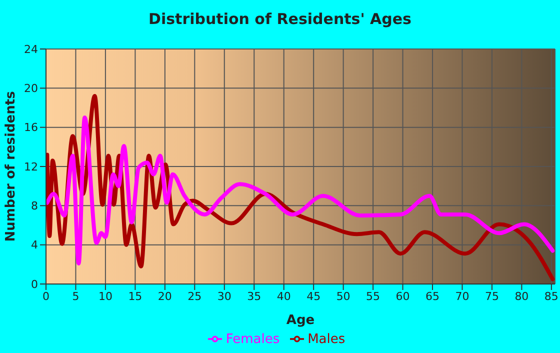  I want to click on x-tick-label: 80, so click(521, 296).